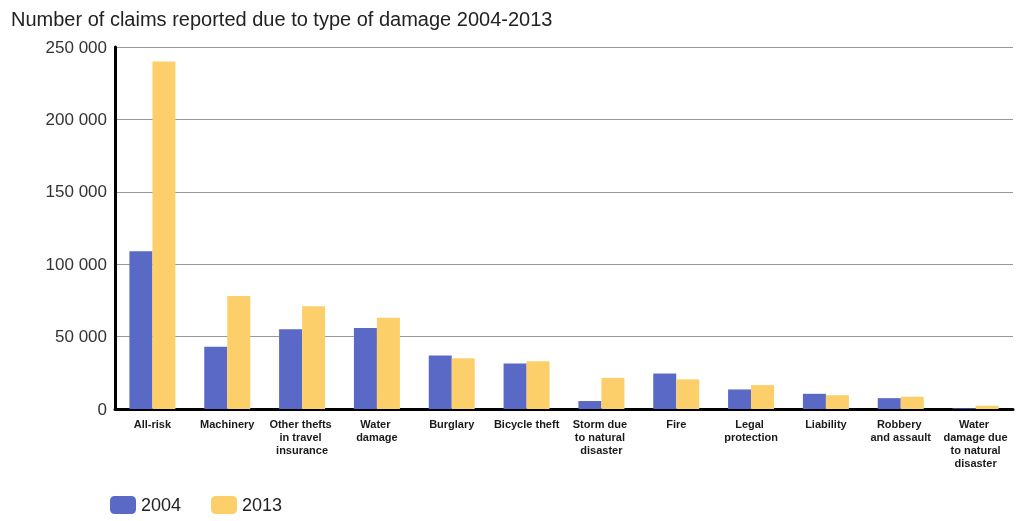 Image resolution: width=1019 pixels, height=521 pixels. I want to click on x-tick-label: Bicycle theft, so click(526, 423).